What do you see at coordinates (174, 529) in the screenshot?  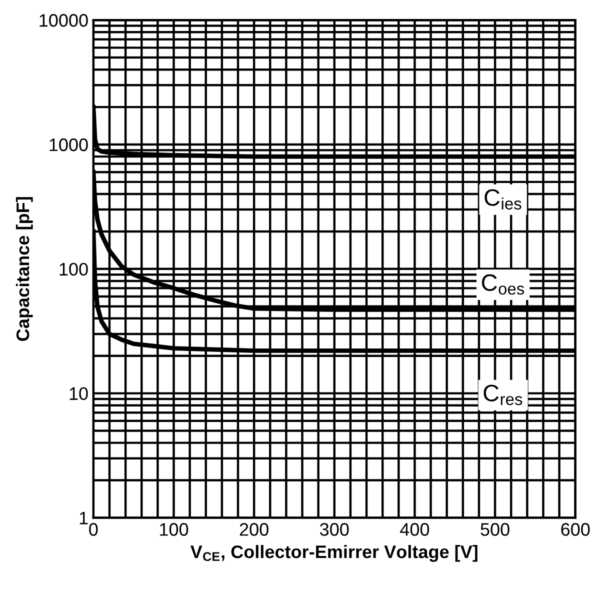 I see `x-tick-label: 100` at bounding box center [174, 529].